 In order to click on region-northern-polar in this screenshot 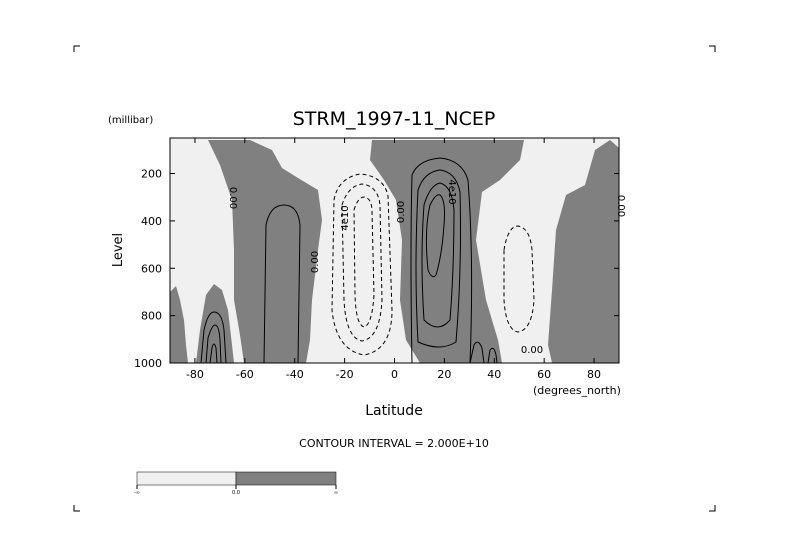, I will do `click(583, 251)`.